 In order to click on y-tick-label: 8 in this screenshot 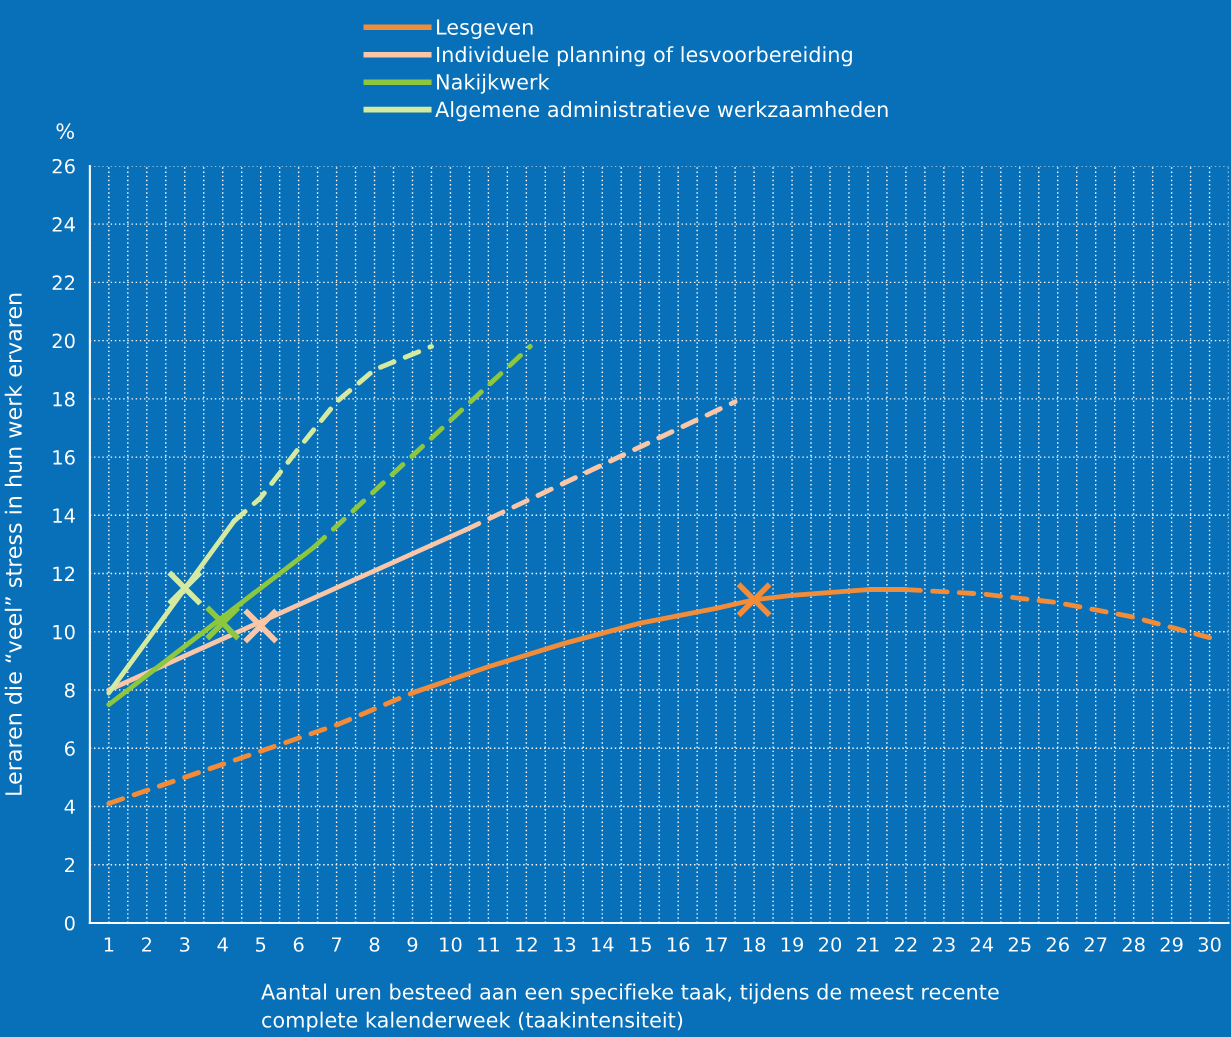, I will do `click(69, 690)`.